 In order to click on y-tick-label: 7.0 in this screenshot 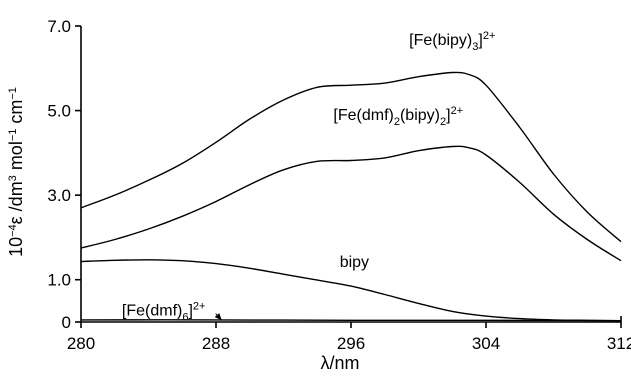, I will do `click(59, 26)`.